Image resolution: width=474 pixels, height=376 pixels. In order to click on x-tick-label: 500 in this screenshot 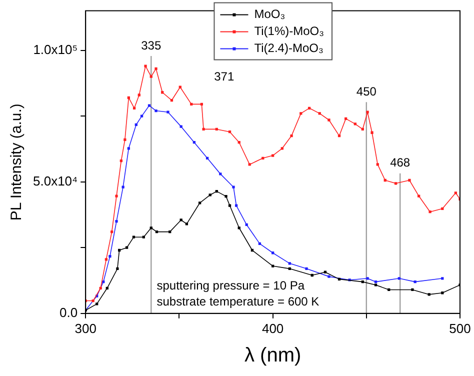, I will do `click(460, 328)`.